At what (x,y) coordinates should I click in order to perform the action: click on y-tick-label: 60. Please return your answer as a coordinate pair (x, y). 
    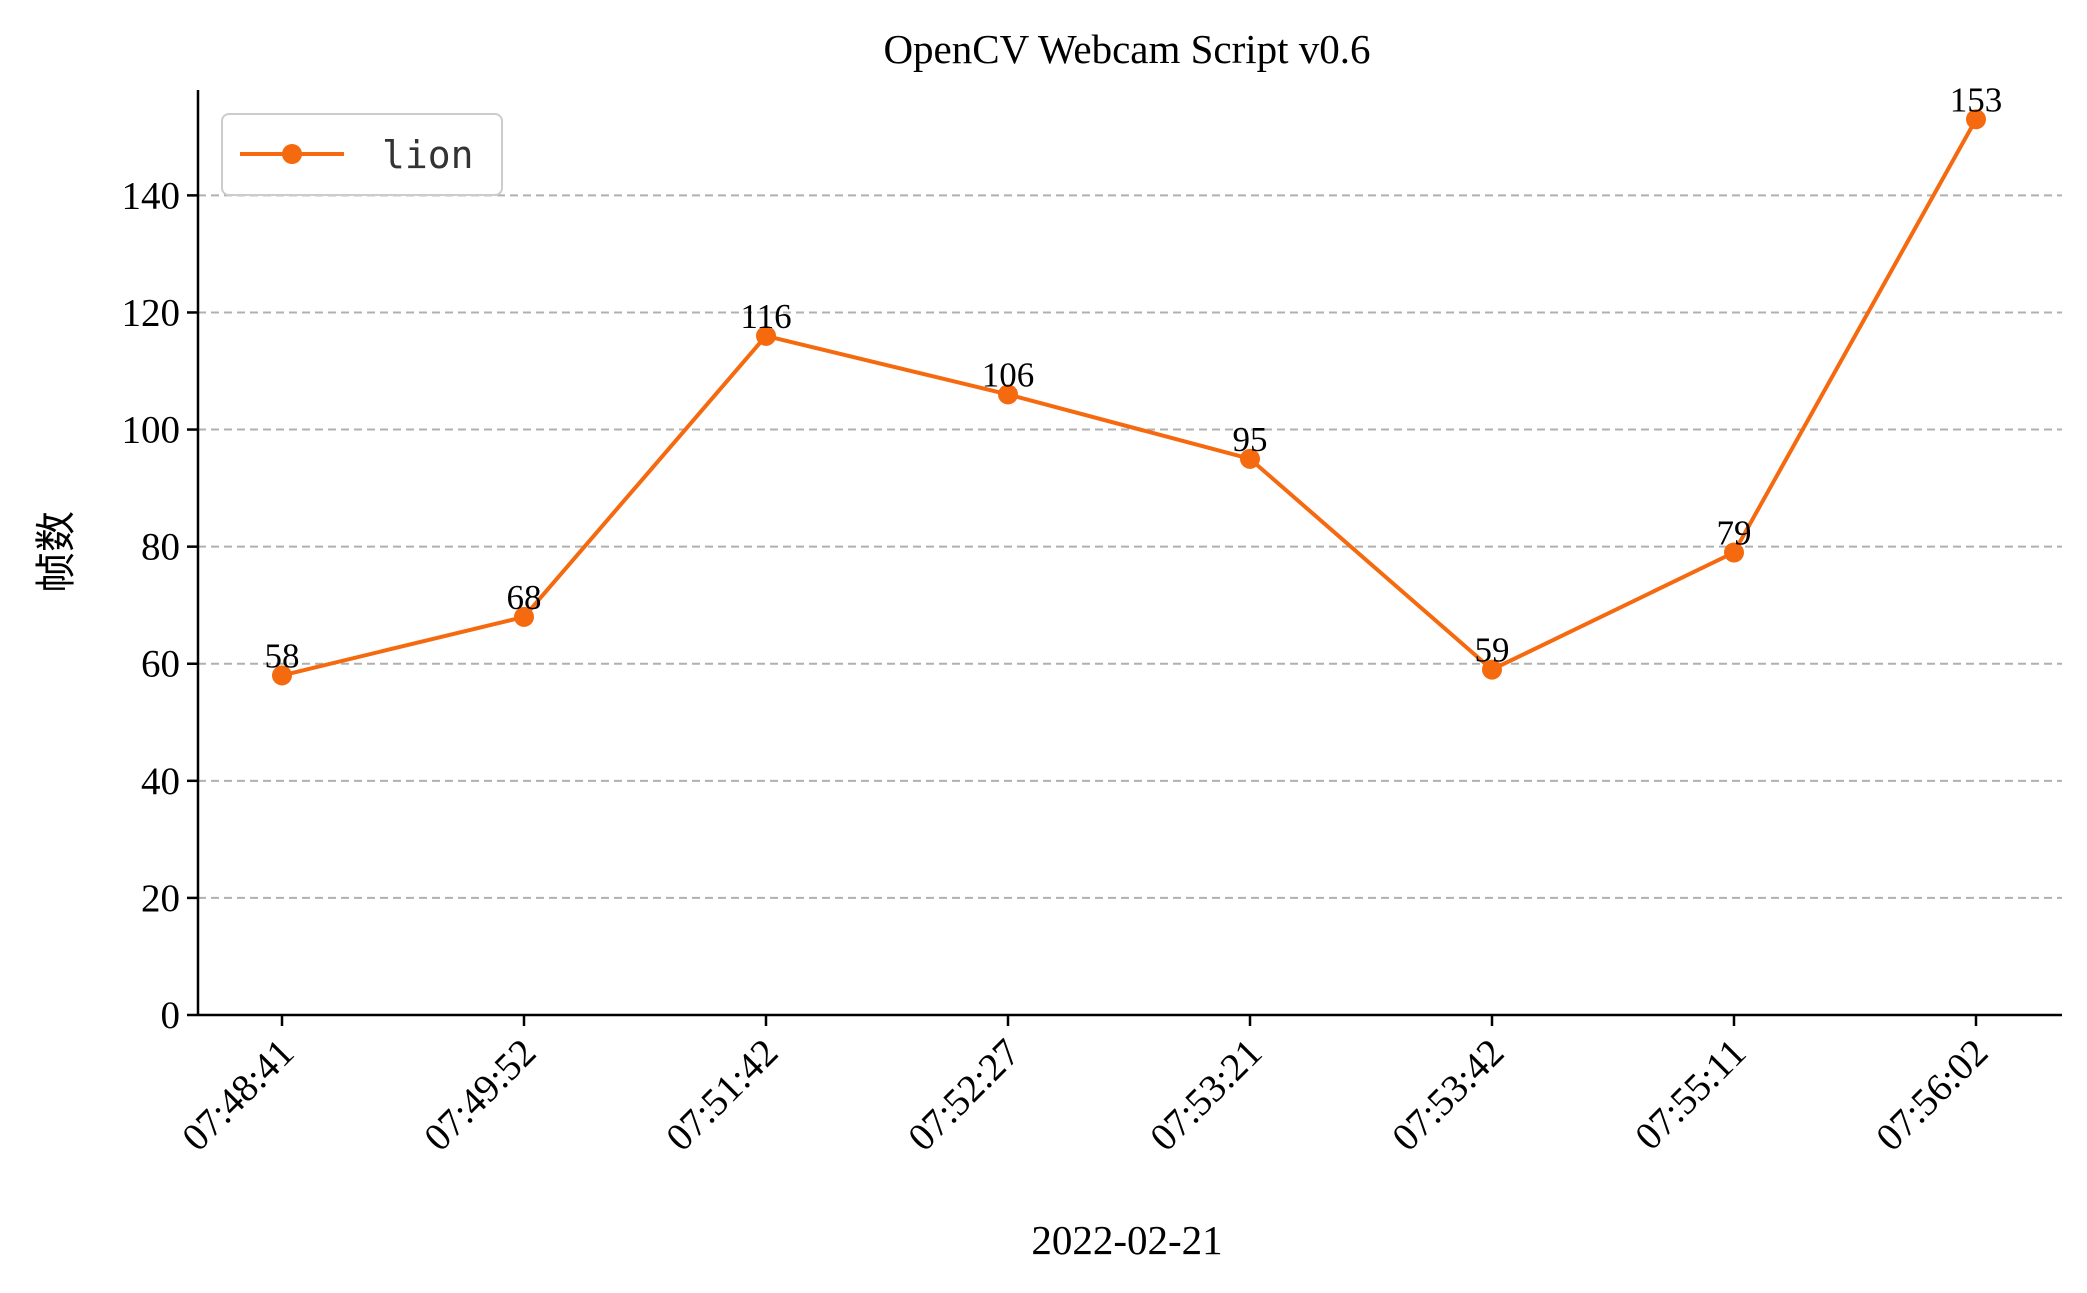
    Looking at the image, I should click on (160, 664).